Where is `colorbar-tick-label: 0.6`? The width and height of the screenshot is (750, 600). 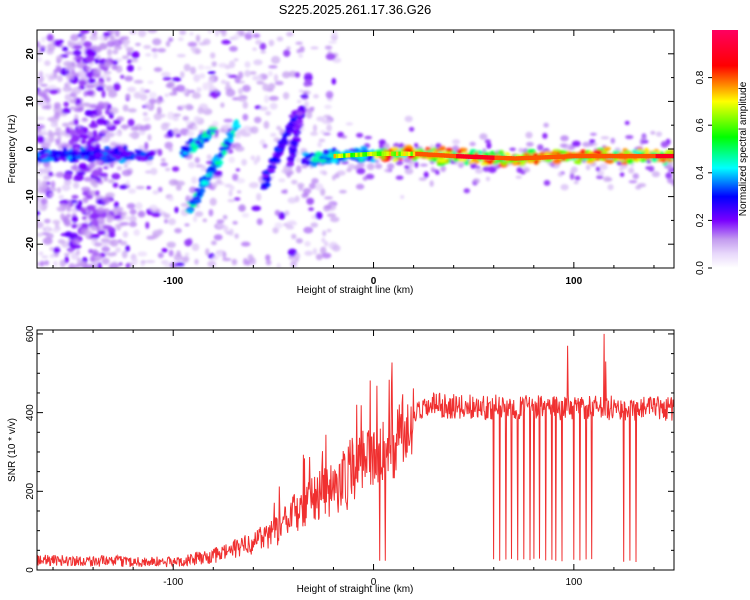 colorbar-tick-label: 0.6 is located at coordinates (700, 125).